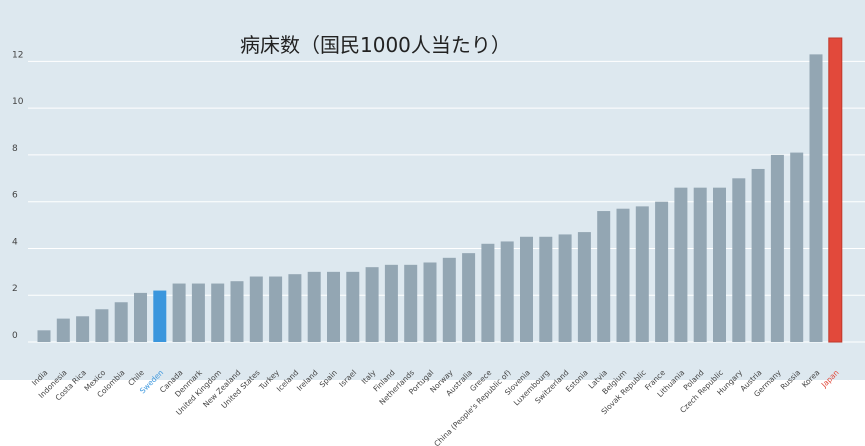  I want to click on bar-belgium, so click(623, 275).